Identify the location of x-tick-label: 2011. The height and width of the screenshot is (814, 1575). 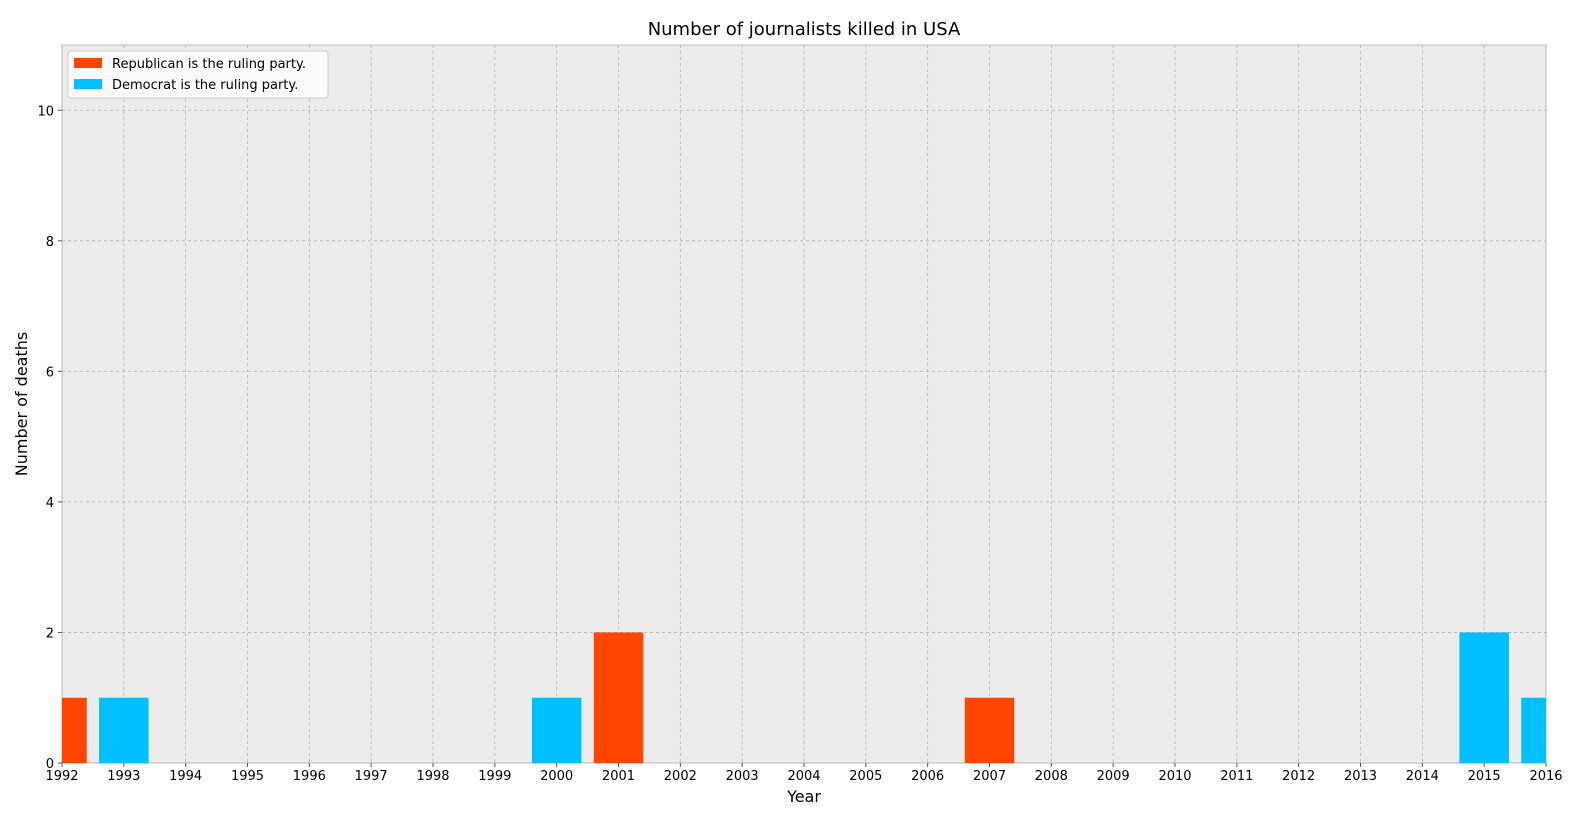
(1236, 776).